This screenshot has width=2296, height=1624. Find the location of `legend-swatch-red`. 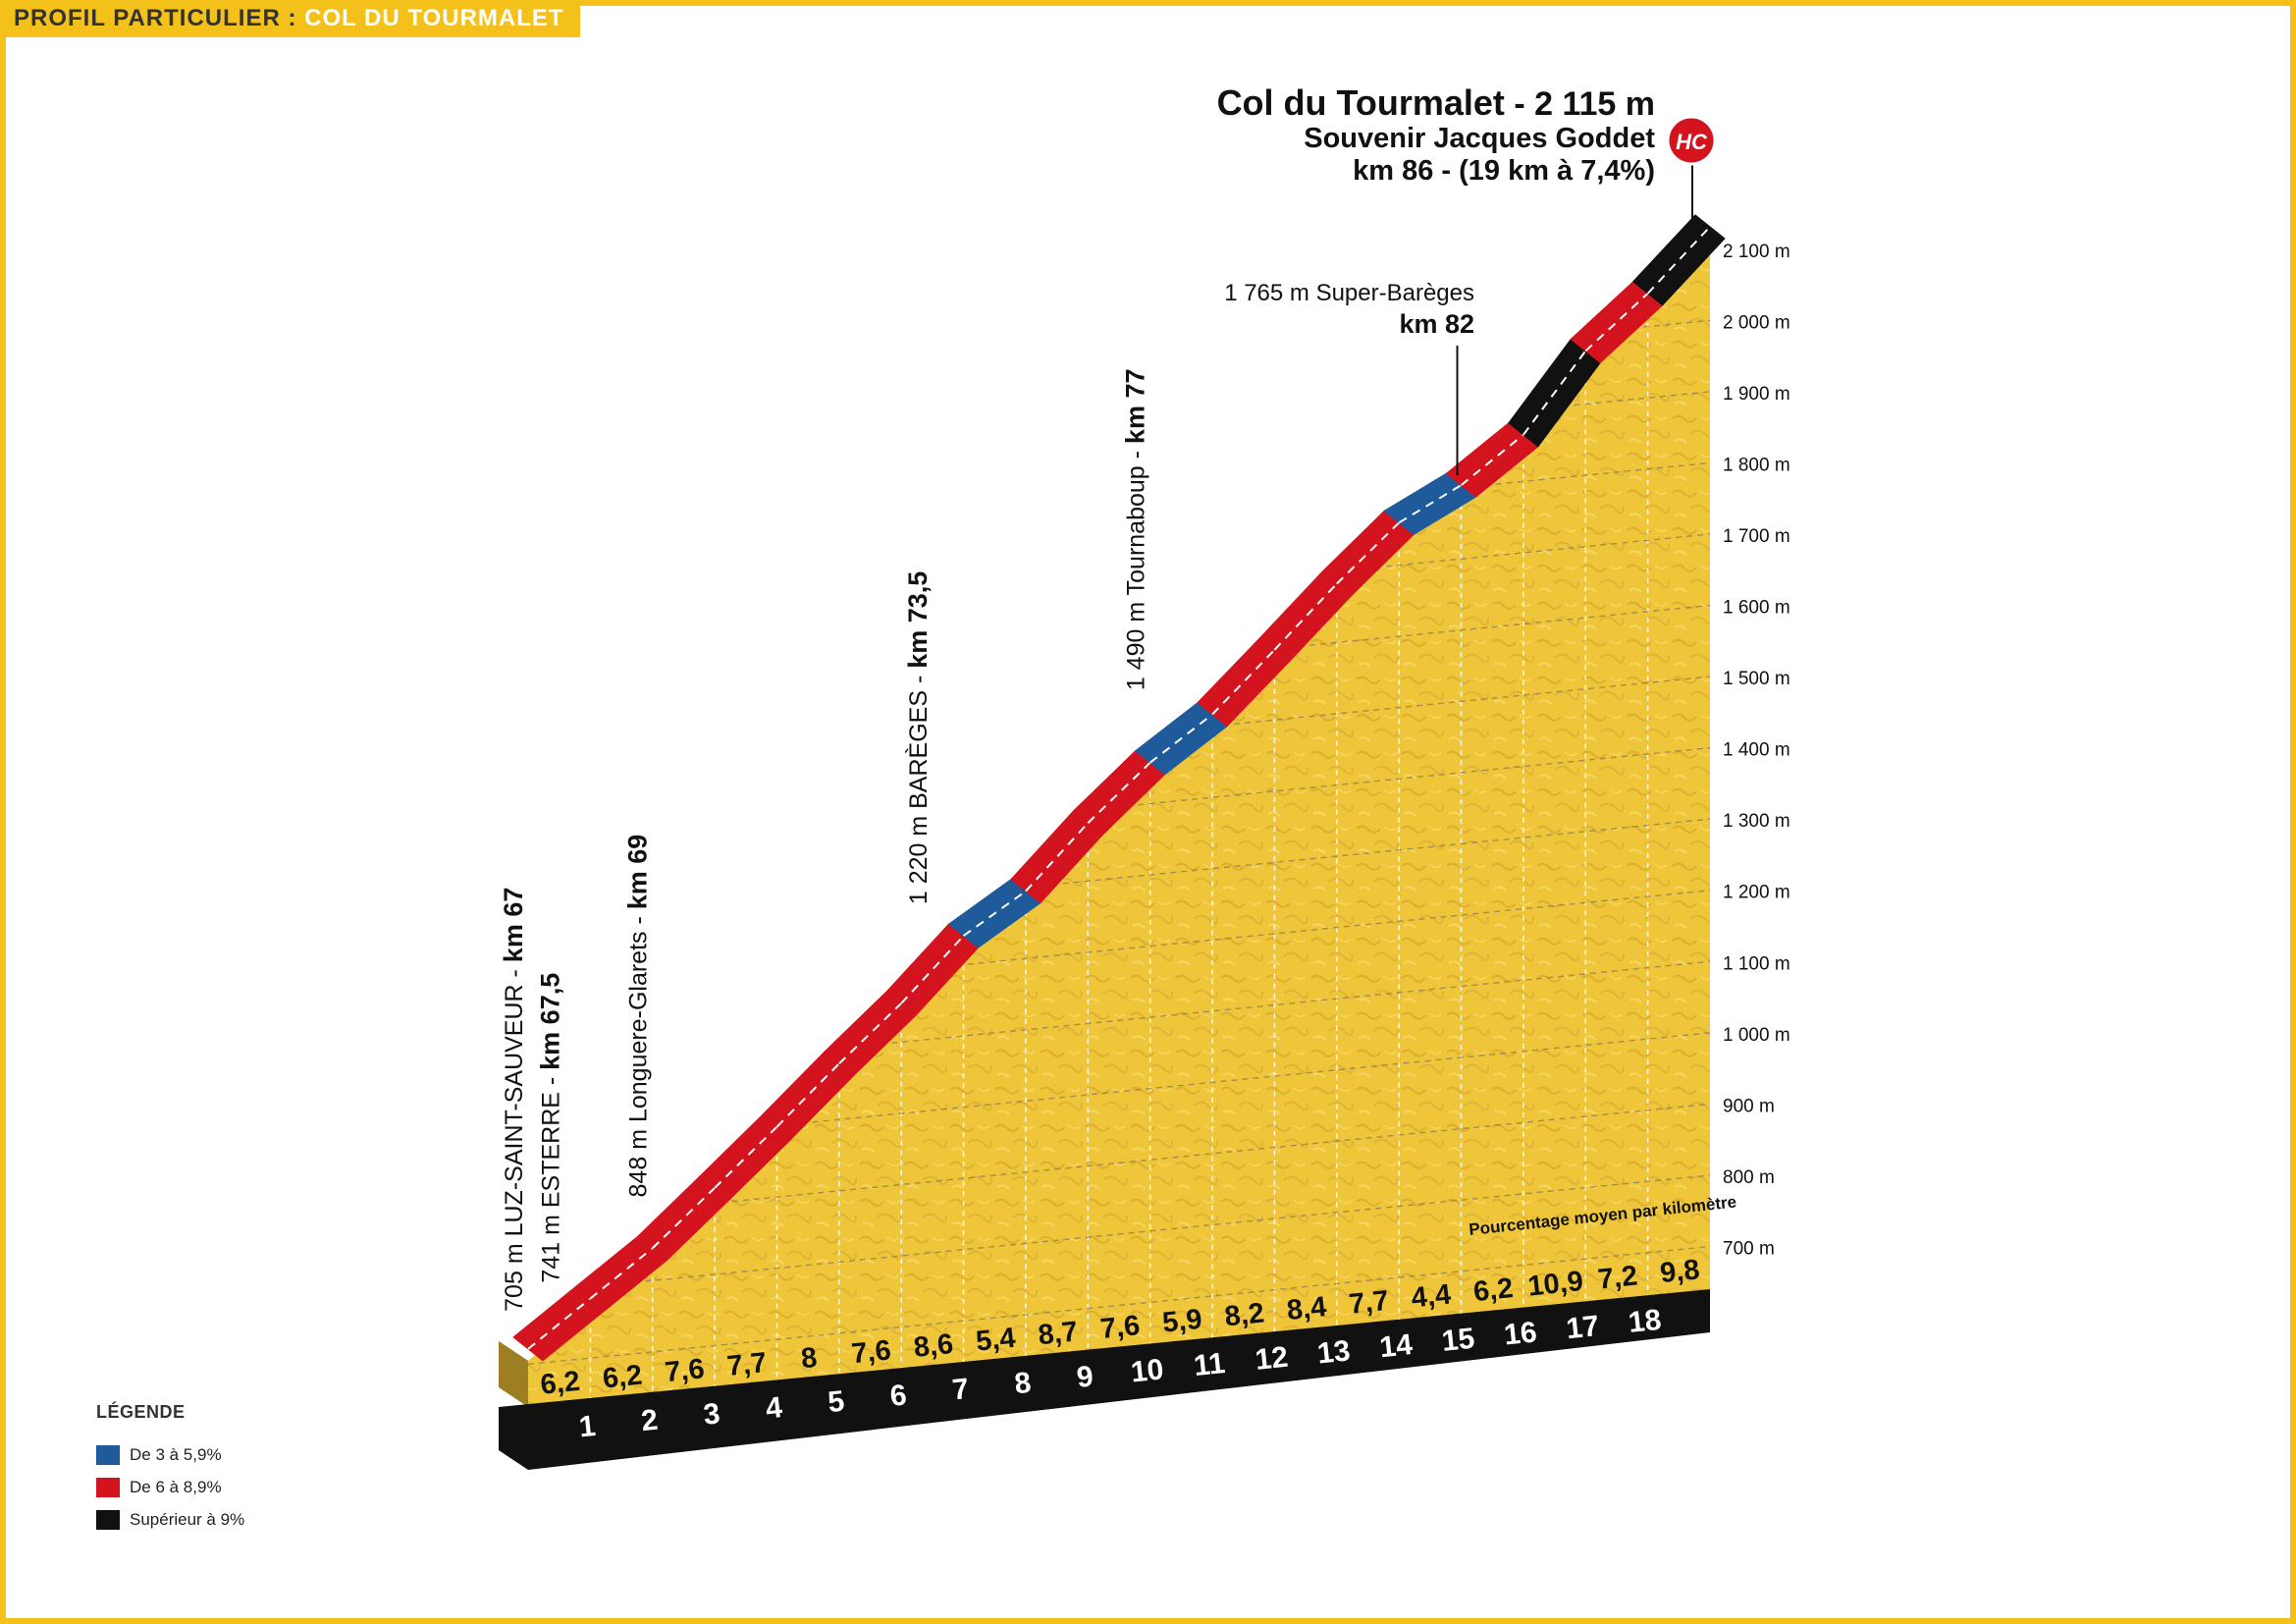

legend-swatch-red is located at coordinates (108, 1487).